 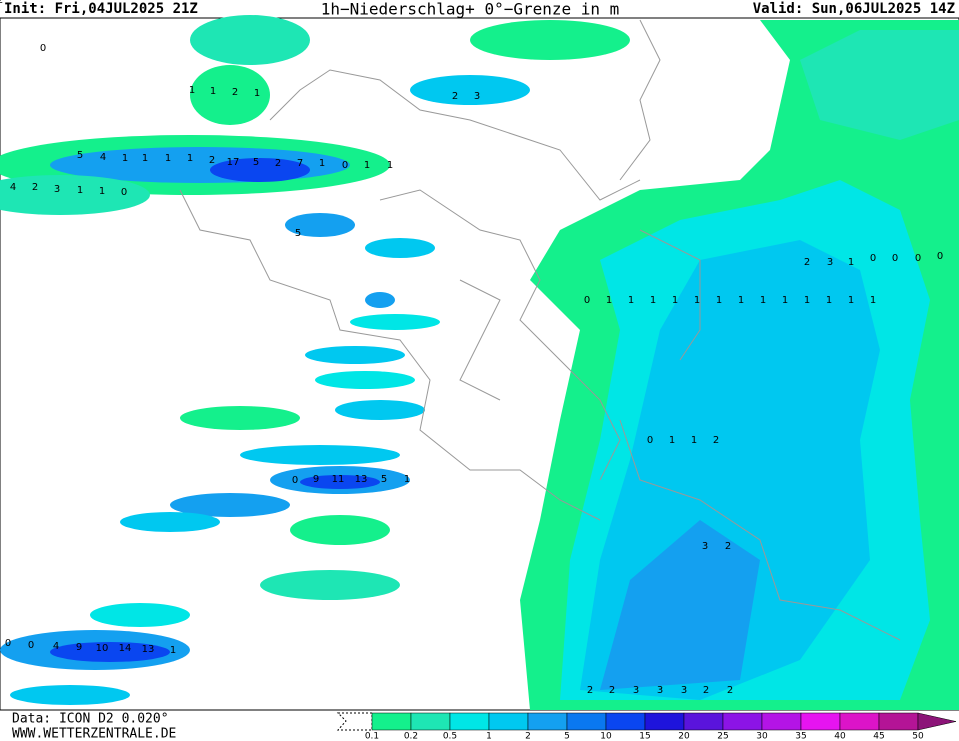 What do you see at coordinates (316, 479) in the screenshot?
I see `map-label: 9` at bounding box center [316, 479].